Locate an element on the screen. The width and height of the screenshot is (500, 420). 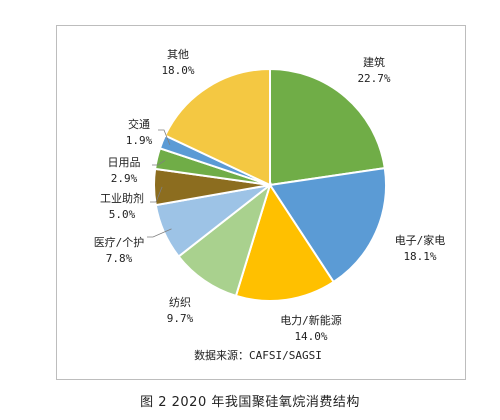
slice-label-8: 交通 is located at coordinates (139, 124).